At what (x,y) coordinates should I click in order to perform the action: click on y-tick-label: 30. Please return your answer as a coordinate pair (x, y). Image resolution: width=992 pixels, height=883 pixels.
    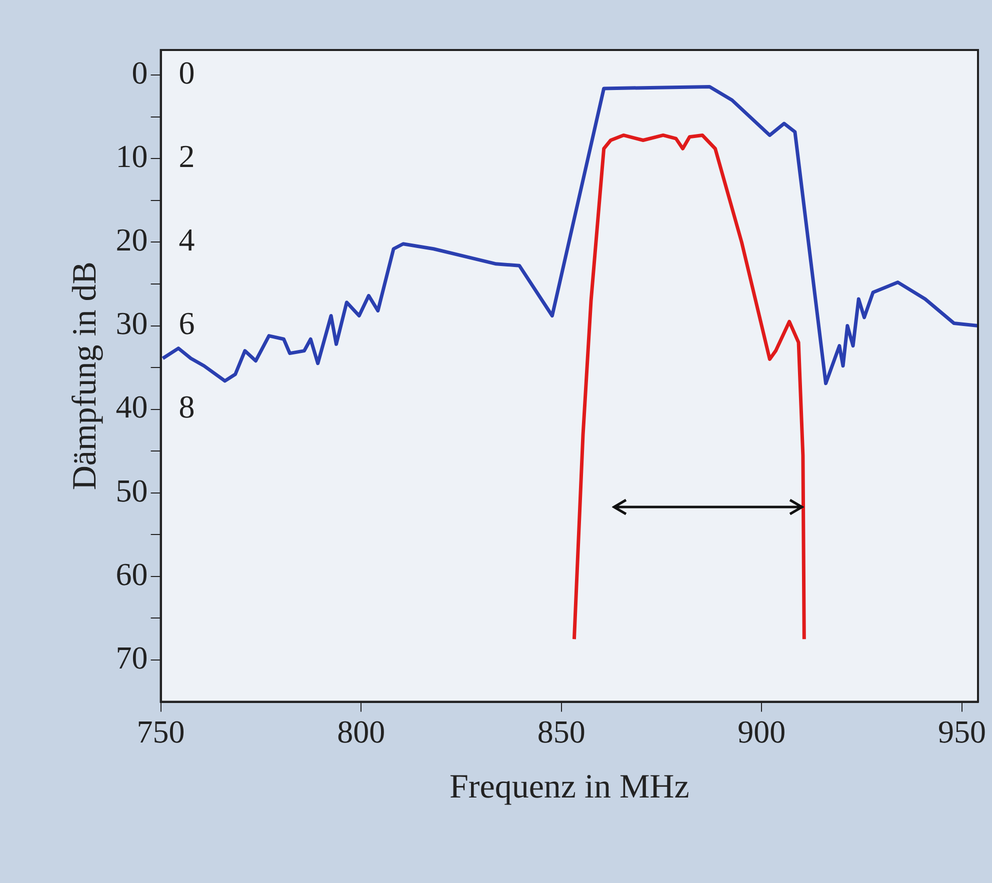
    Looking at the image, I should click on (132, 323).